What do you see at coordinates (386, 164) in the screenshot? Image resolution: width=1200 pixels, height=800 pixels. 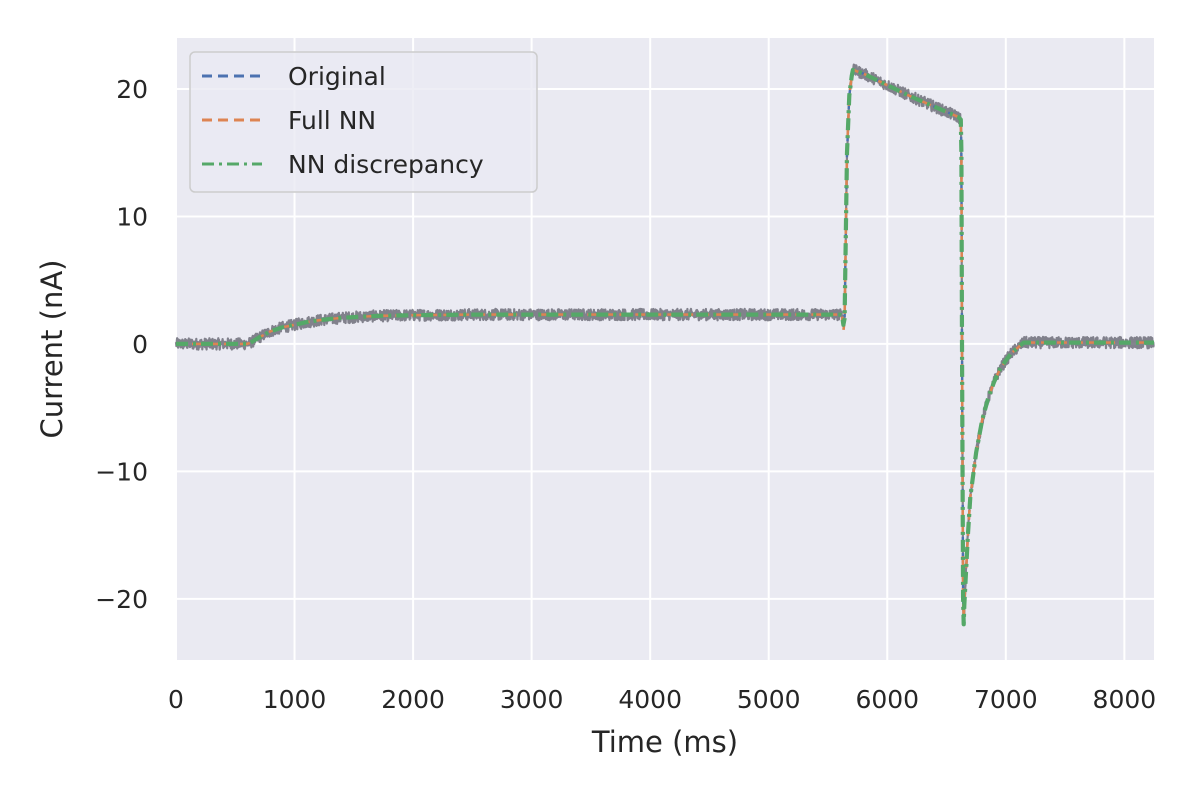 I see `legend-label: NN discrepancy` at bounding box center [386, 164].